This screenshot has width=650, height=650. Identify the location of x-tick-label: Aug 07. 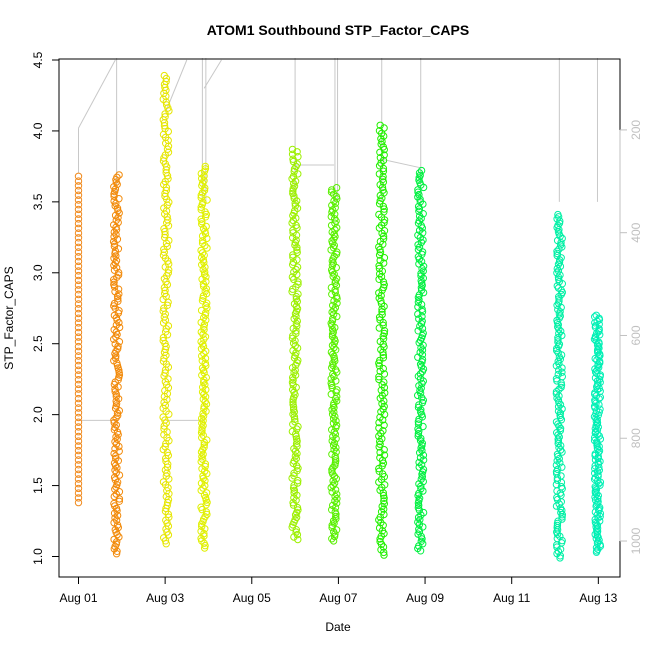
(338, 598).